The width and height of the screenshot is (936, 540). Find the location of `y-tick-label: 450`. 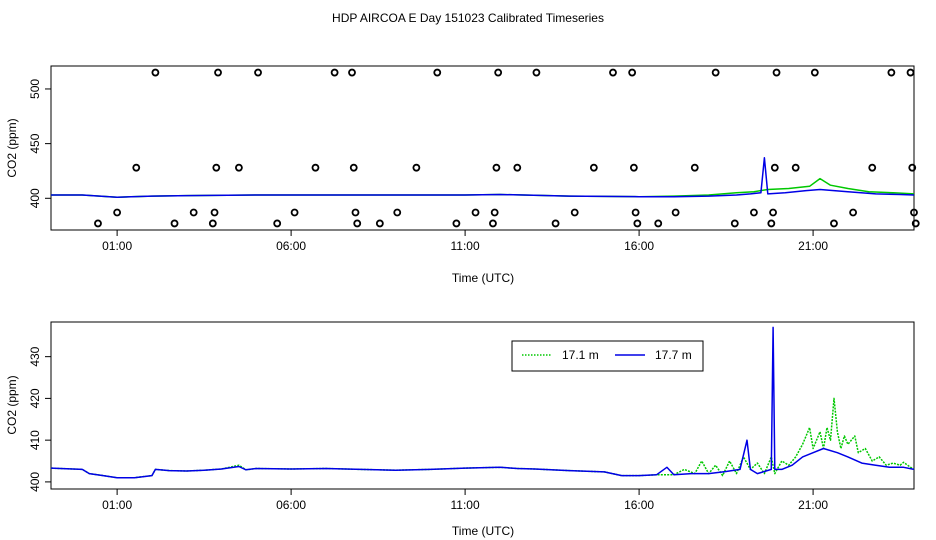

y-tick-label: 450 is located at coordinates (35, 143).